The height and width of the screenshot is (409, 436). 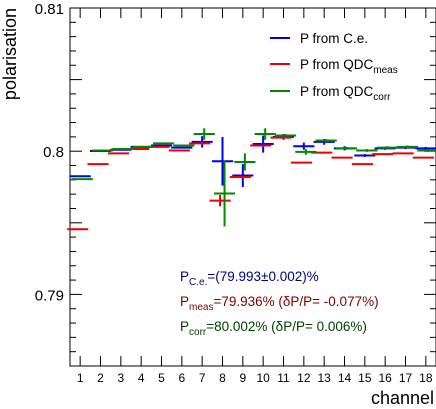 What do you see at coordinates (181, 378) in the screenshot?
I see `x-tick-label: 6` at bounding box center [181, 378].